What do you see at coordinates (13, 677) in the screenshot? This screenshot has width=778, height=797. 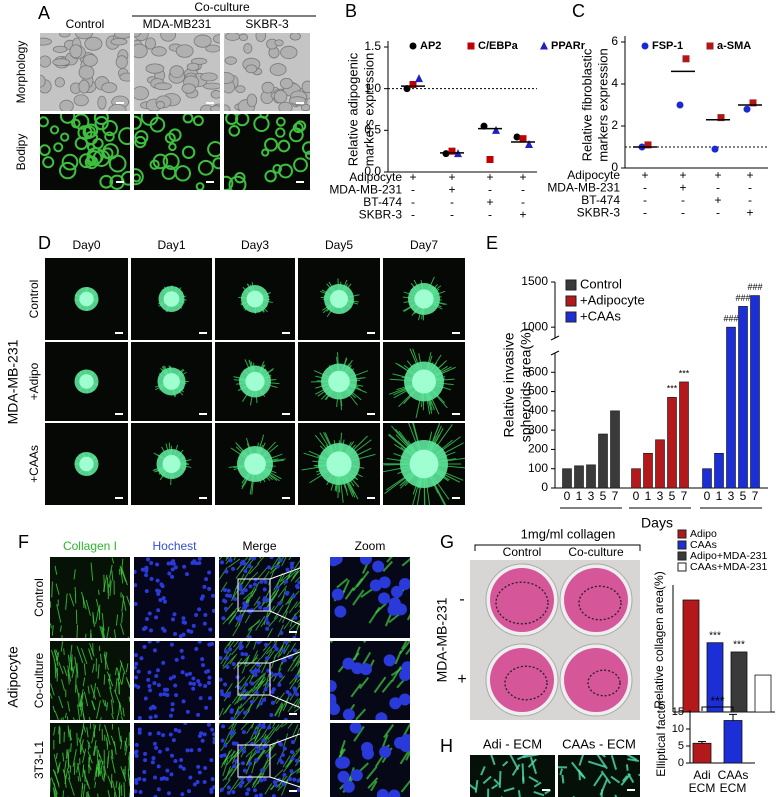 I see `side-label: Adipocyte` at bounding box center [13, 677].